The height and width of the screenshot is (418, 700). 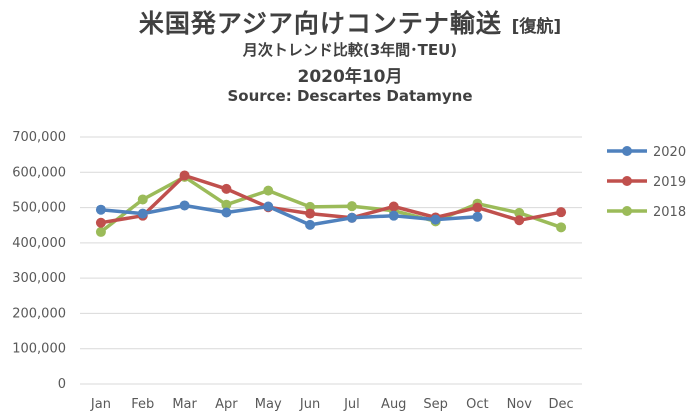 What do you see at coordinates (646, 212) in the screenshot?
I see `legend-item-2018: 2018` at bounding box center [646, 212].